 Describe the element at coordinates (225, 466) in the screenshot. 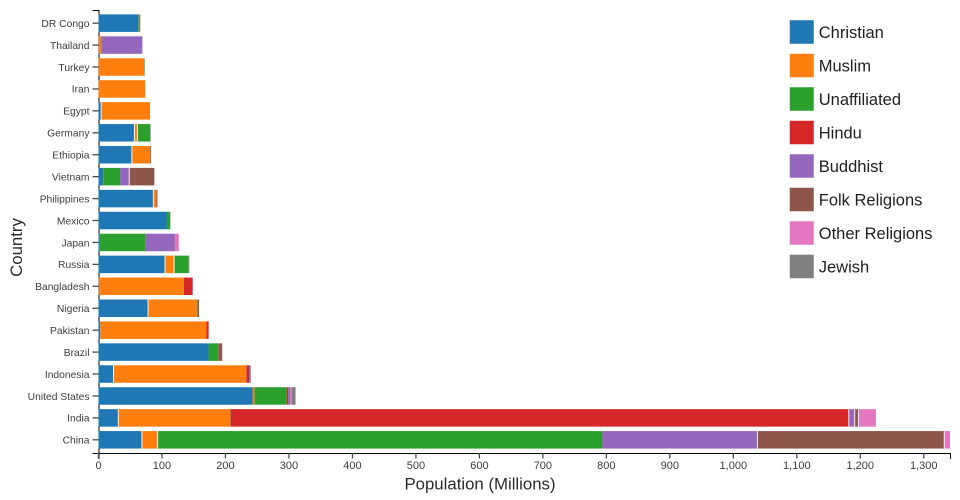

I see `svg-text: 200` at that location.